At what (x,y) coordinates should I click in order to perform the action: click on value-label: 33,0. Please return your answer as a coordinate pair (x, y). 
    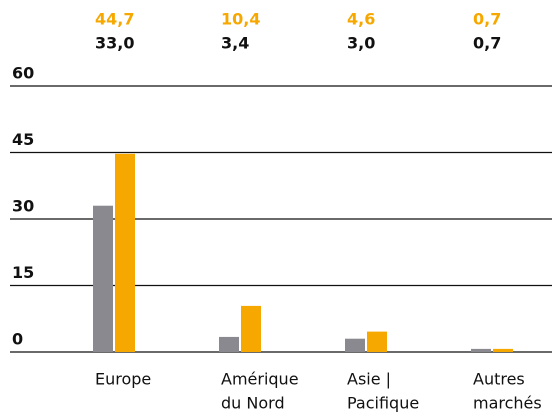
    Looking at the image, I should click on (114, 43).